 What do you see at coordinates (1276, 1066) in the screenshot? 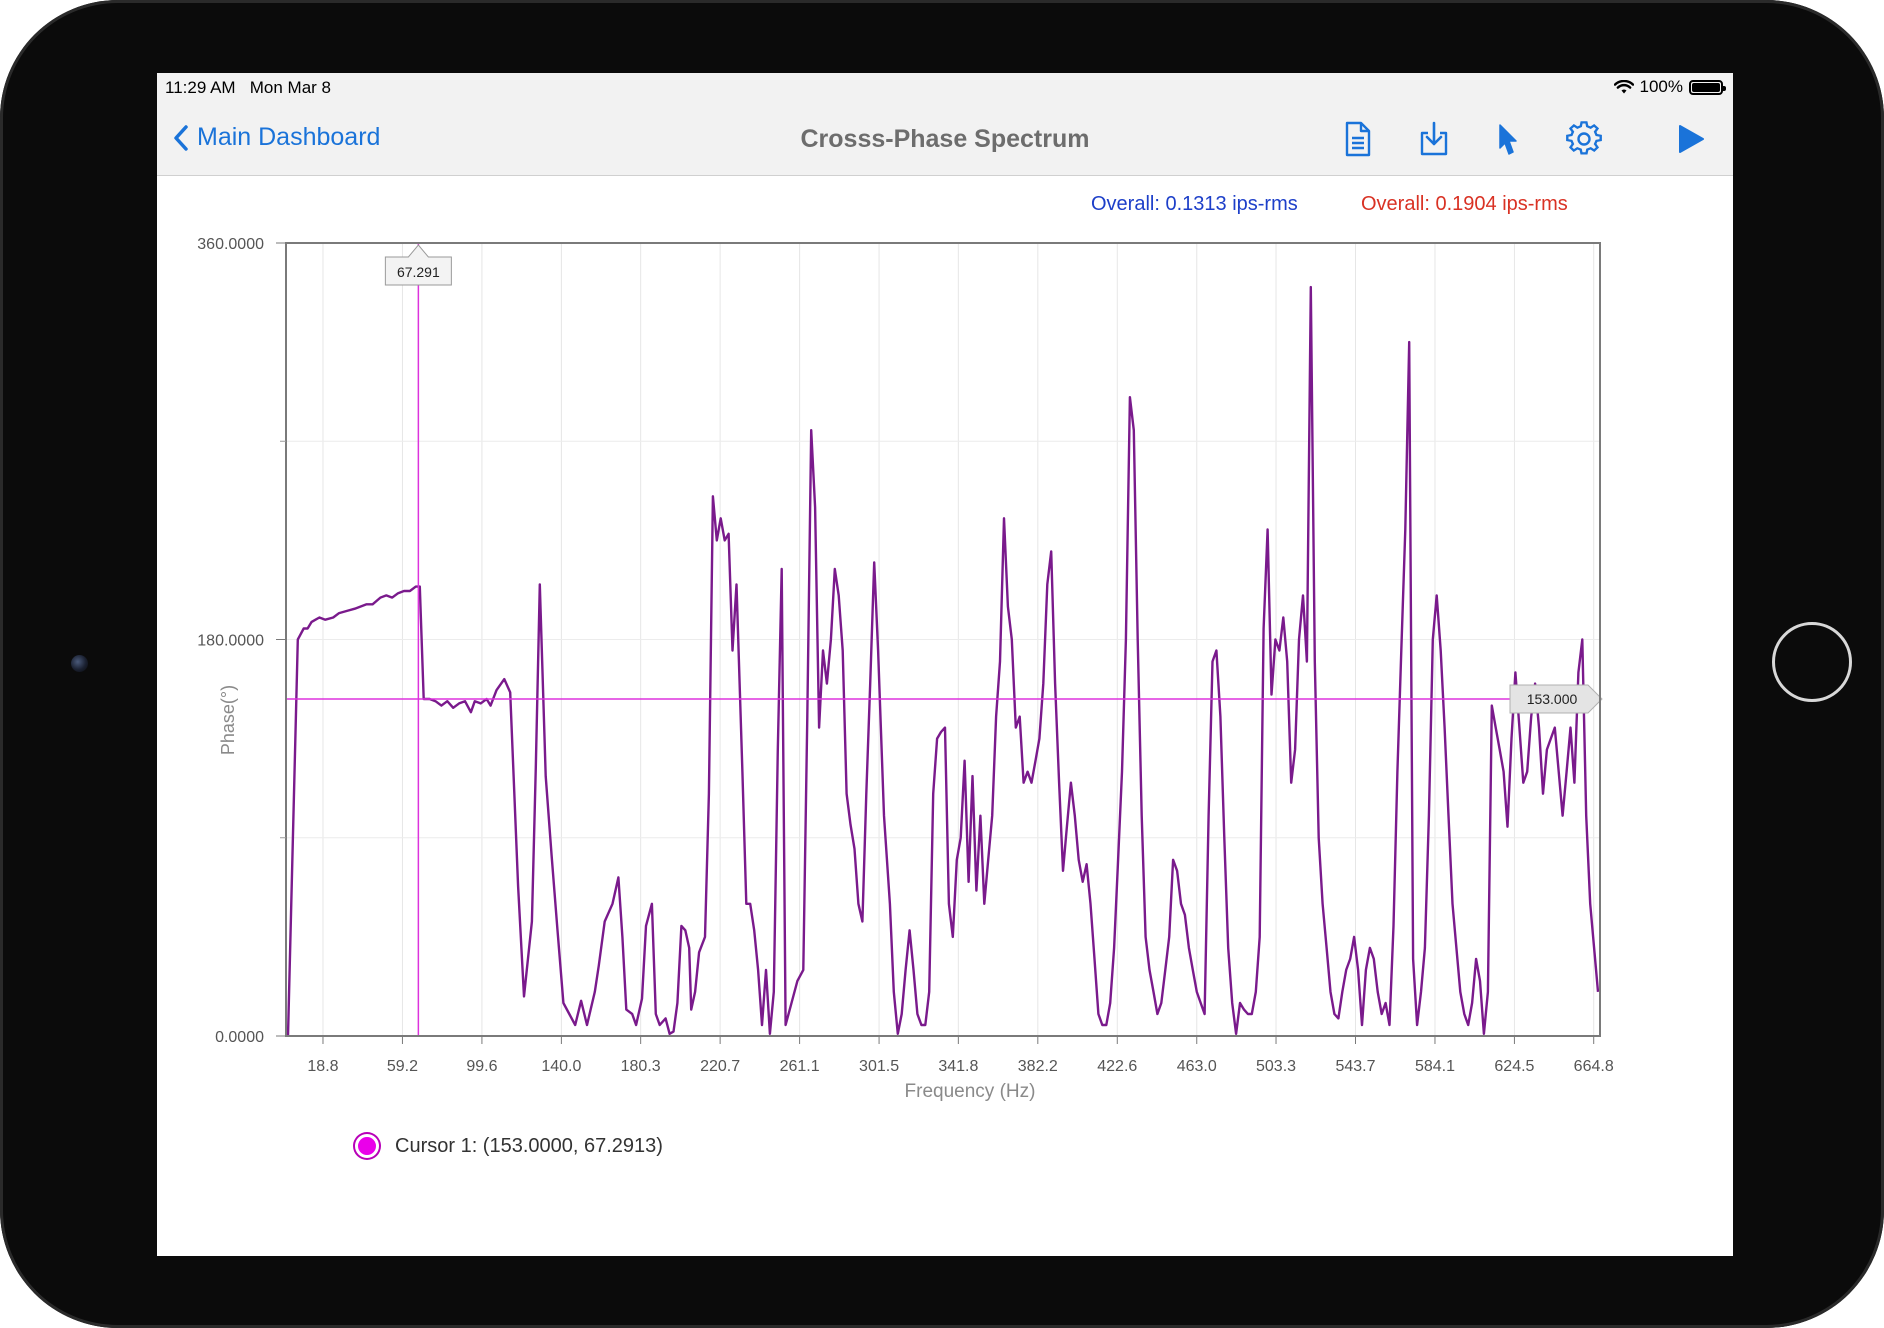
I see `x-tick-label: 503.3` at bounding box center [1276, 1066].